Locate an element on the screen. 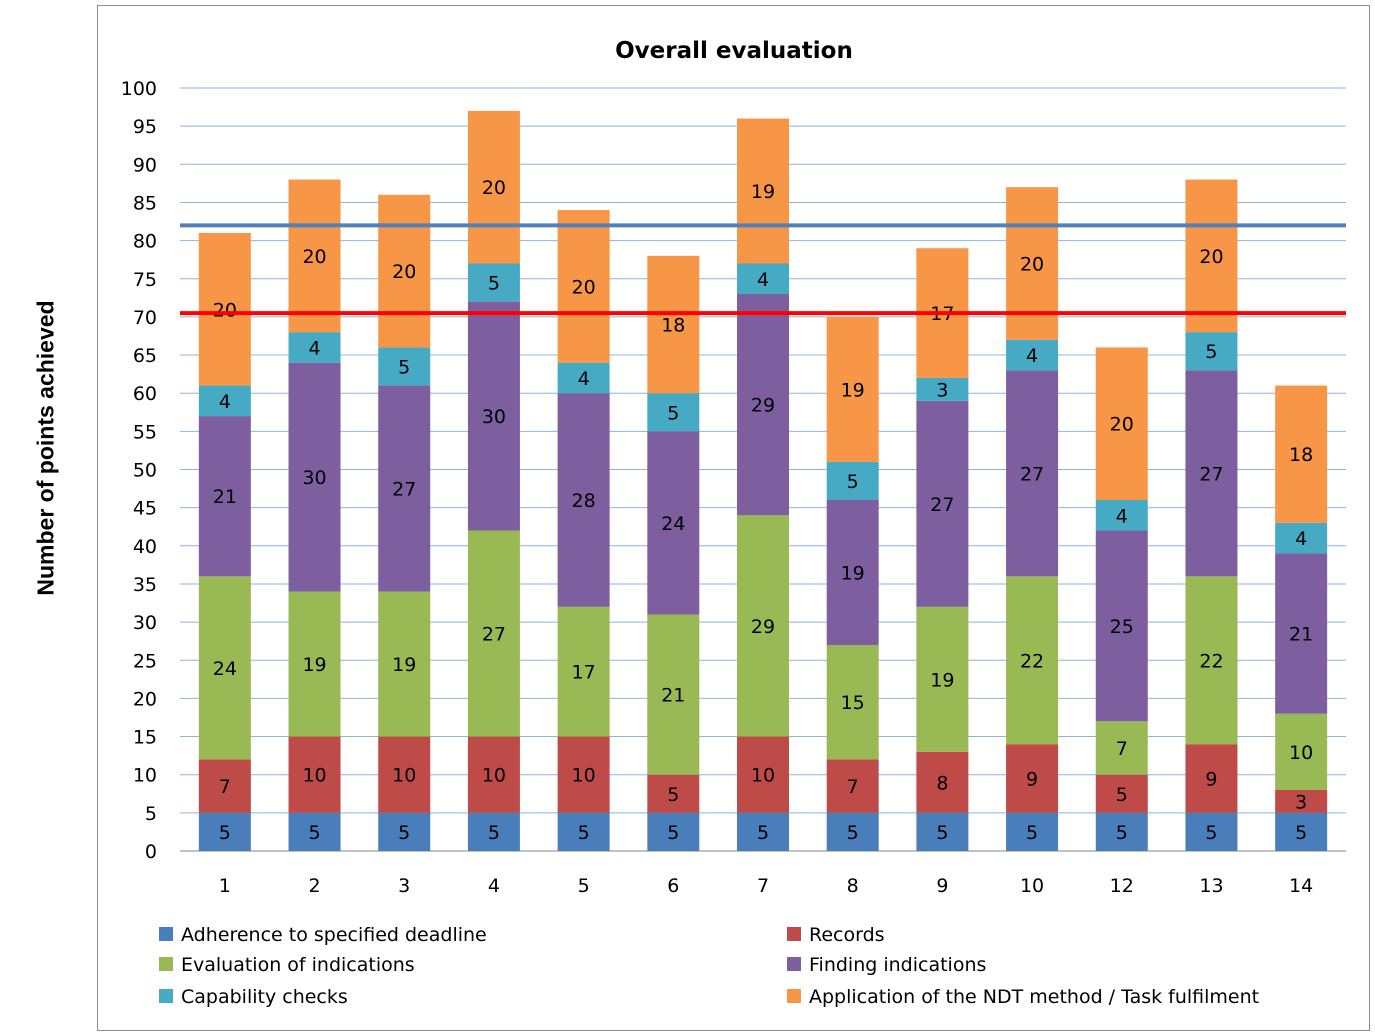 The height and width of the screenshot is (1035, 1375). data-label: 15 is located at coordinates (853, 703).